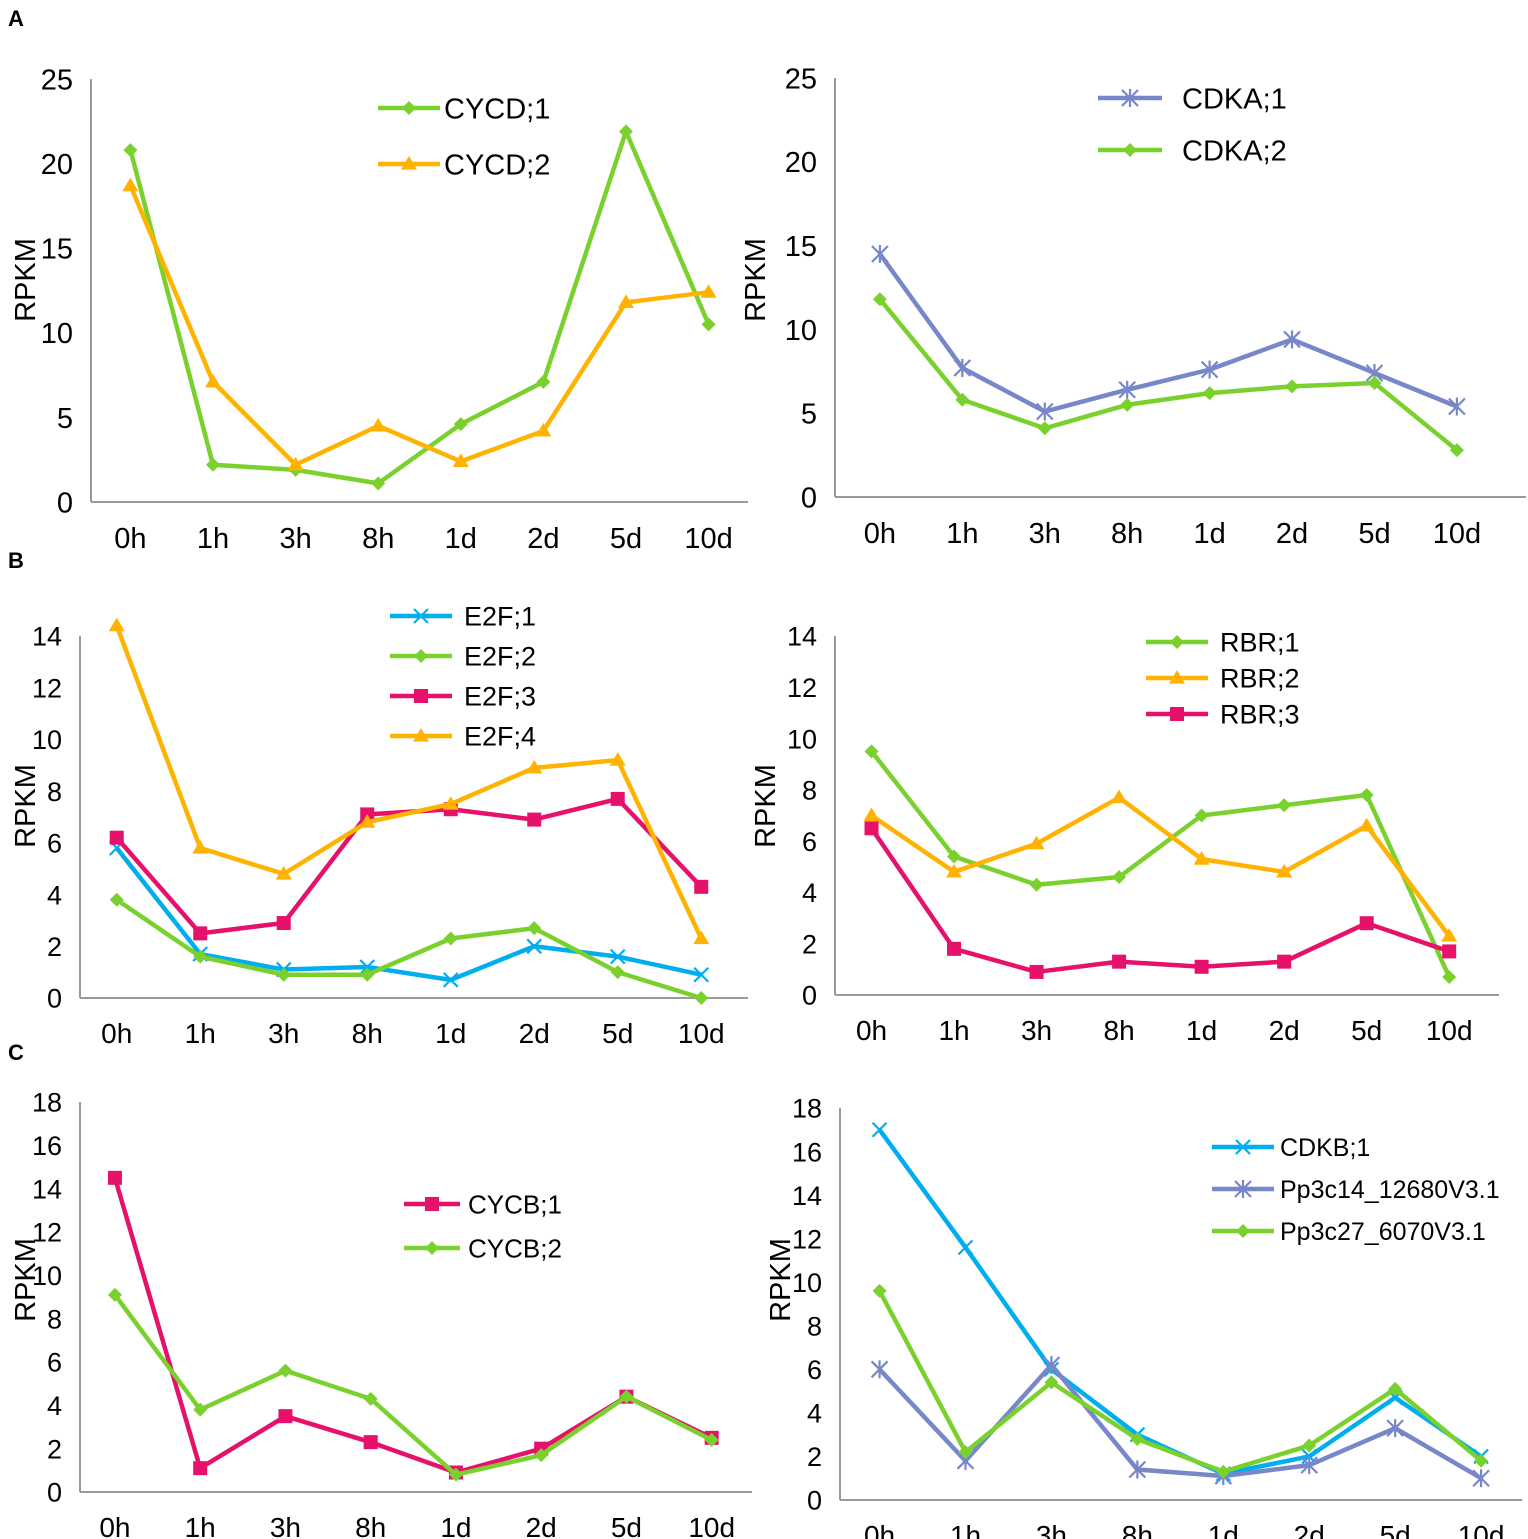 Image resolution: width=1528 pixels, height=1539 pixels. What do you see at coordinates (1291, 1148) in the screenshot?
I see `legend-item: CDKB;1` at bounding box center [1291, 1148].